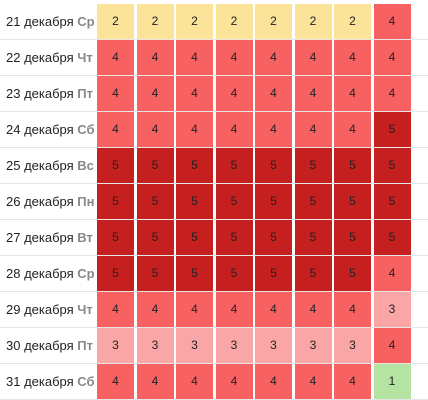 The height and width of the screenshot is (400, 428). I want to click on table-row: 26 декабря Пн 5 5 5 5 5 5 5 5, so click(214, 202).